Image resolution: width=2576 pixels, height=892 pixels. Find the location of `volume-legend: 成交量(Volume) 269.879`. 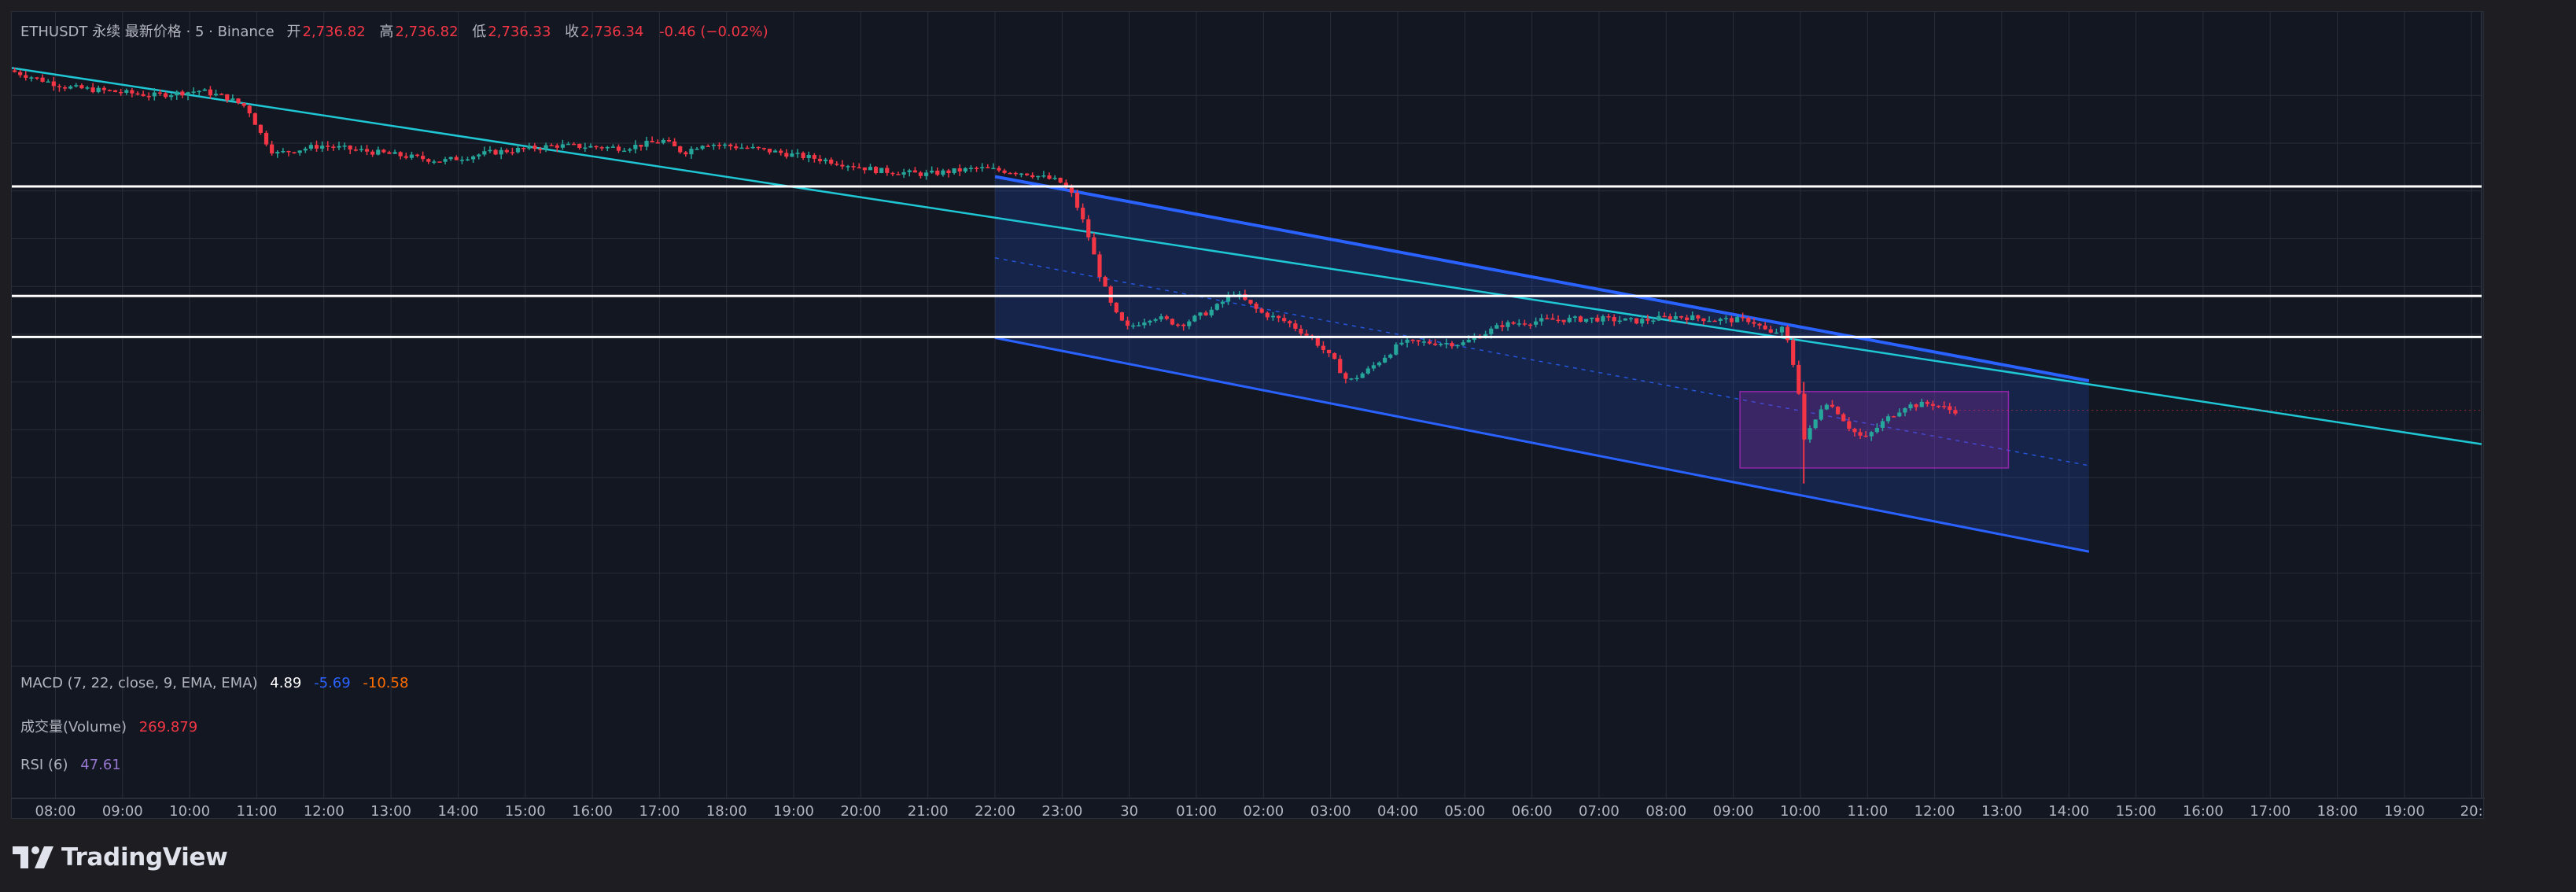

volume-legend: 成交量(Volume) 269.879 is located at coordinates (108, 726).